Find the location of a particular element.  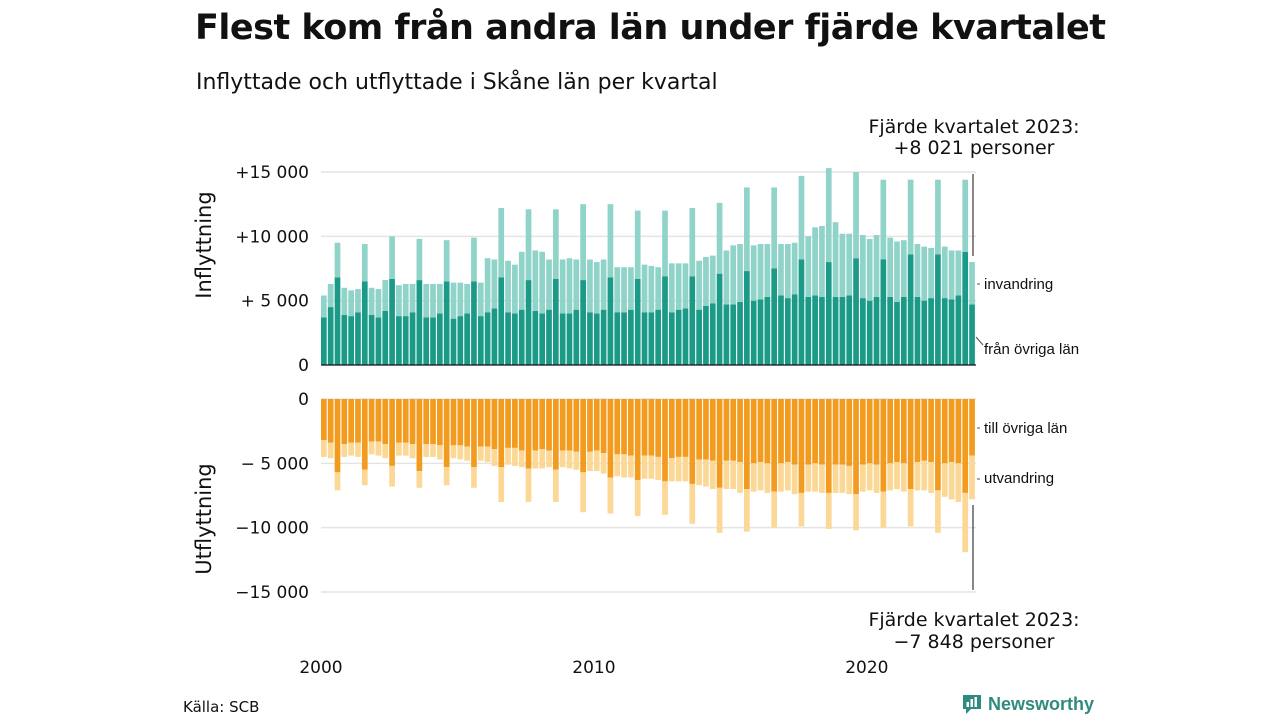

ytick-label: −10 000 is located at coordinates (272, 529).